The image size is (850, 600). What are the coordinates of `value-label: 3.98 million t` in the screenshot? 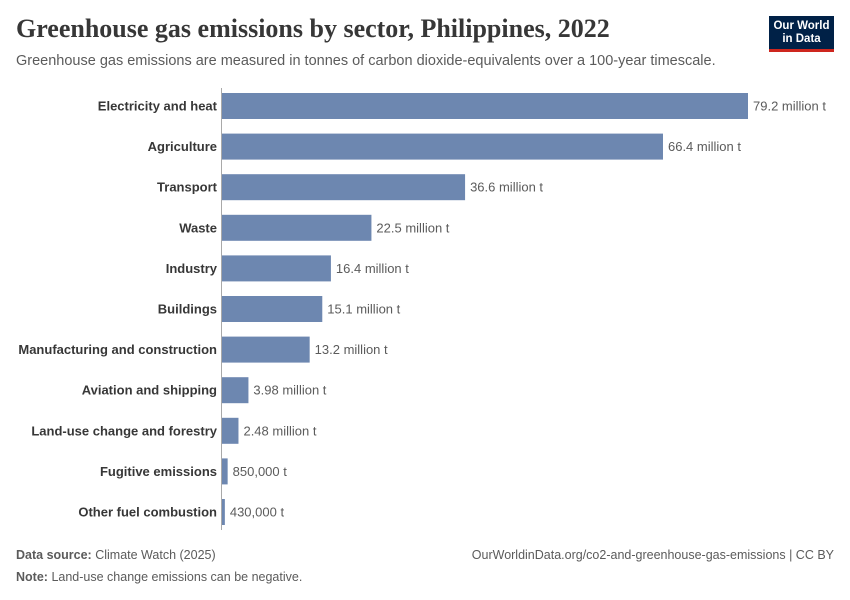 It's located at (289, 390).